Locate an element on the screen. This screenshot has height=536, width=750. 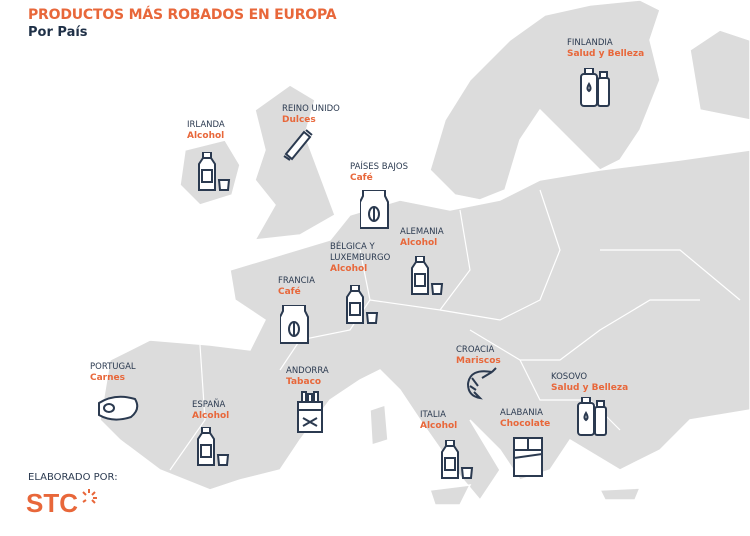
label-belgica-luxemburgo: BÉLGICA Y LUXEMBURGO Alcohol is located at coordinates (360, 258).